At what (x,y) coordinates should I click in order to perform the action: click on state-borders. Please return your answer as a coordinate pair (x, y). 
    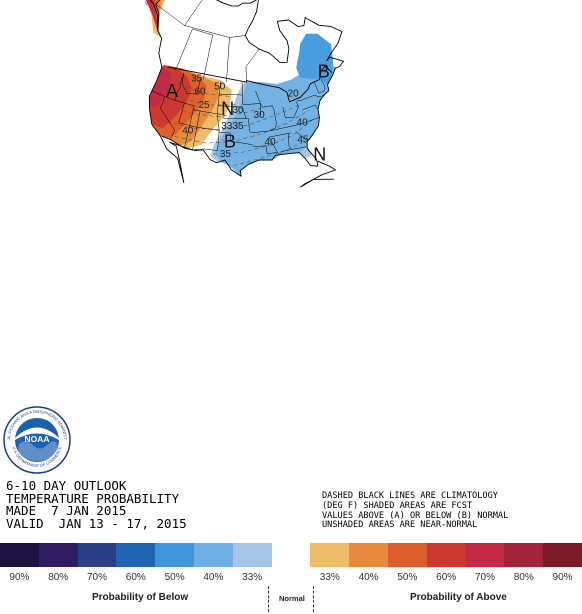
    Looking at the image, I should click on (238, 77).